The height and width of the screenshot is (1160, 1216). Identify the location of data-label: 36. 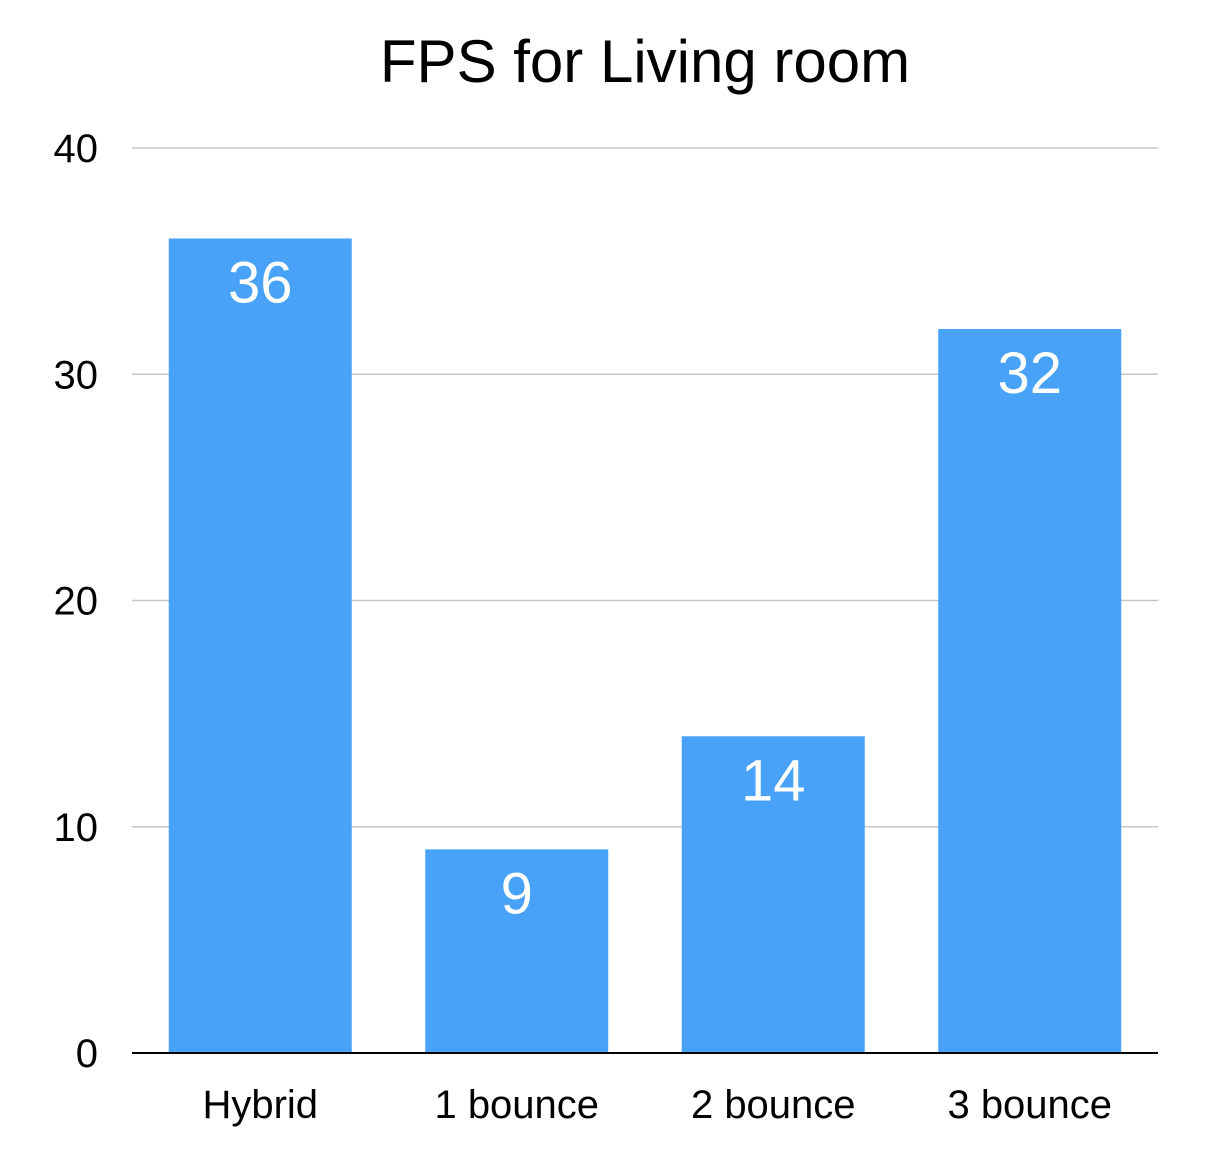
(260, 283).